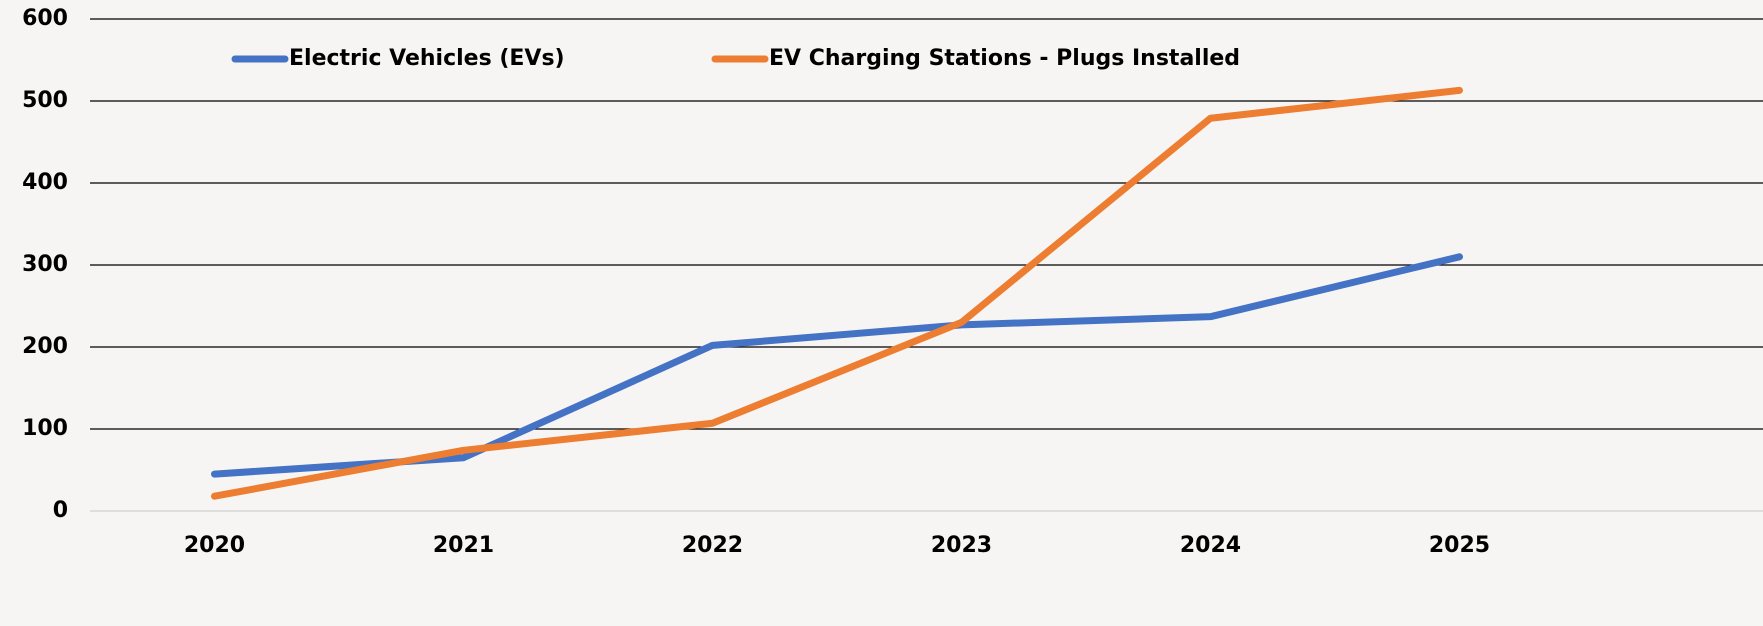  Describe the element at coordinates (45, 18) in the screenshot. I see `y-tick-label: 600` at that location.